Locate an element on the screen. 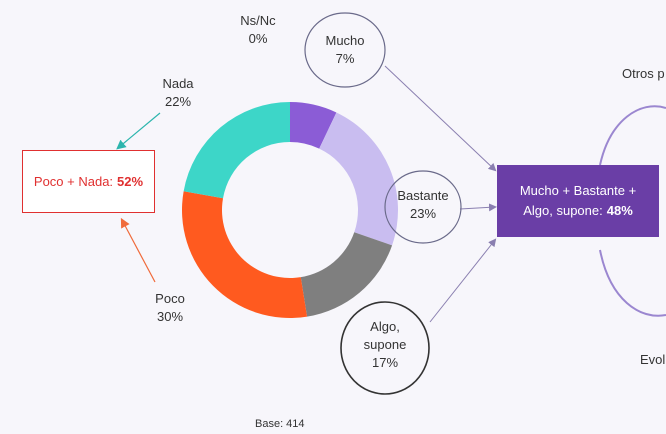 This screenshot has height=434, width=666. annotation-box: Mucho + Bastante + Algo, supone: 48% is located at coordinates (578, 201).